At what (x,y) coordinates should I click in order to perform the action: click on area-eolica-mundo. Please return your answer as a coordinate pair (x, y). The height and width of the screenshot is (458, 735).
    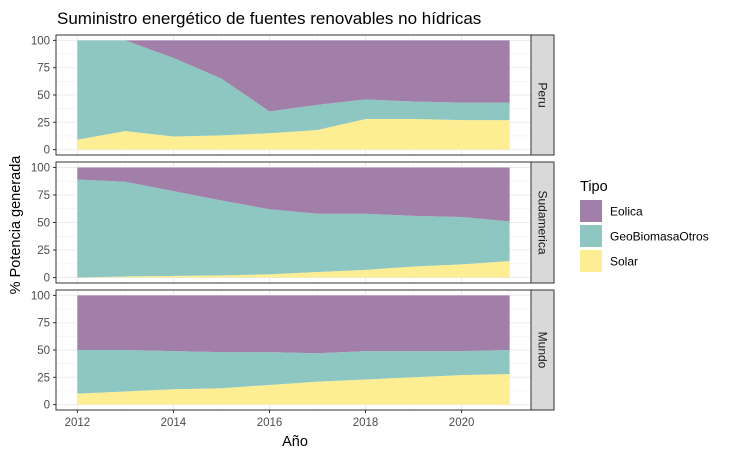
    Looking at the image, I should click on (293, 324).